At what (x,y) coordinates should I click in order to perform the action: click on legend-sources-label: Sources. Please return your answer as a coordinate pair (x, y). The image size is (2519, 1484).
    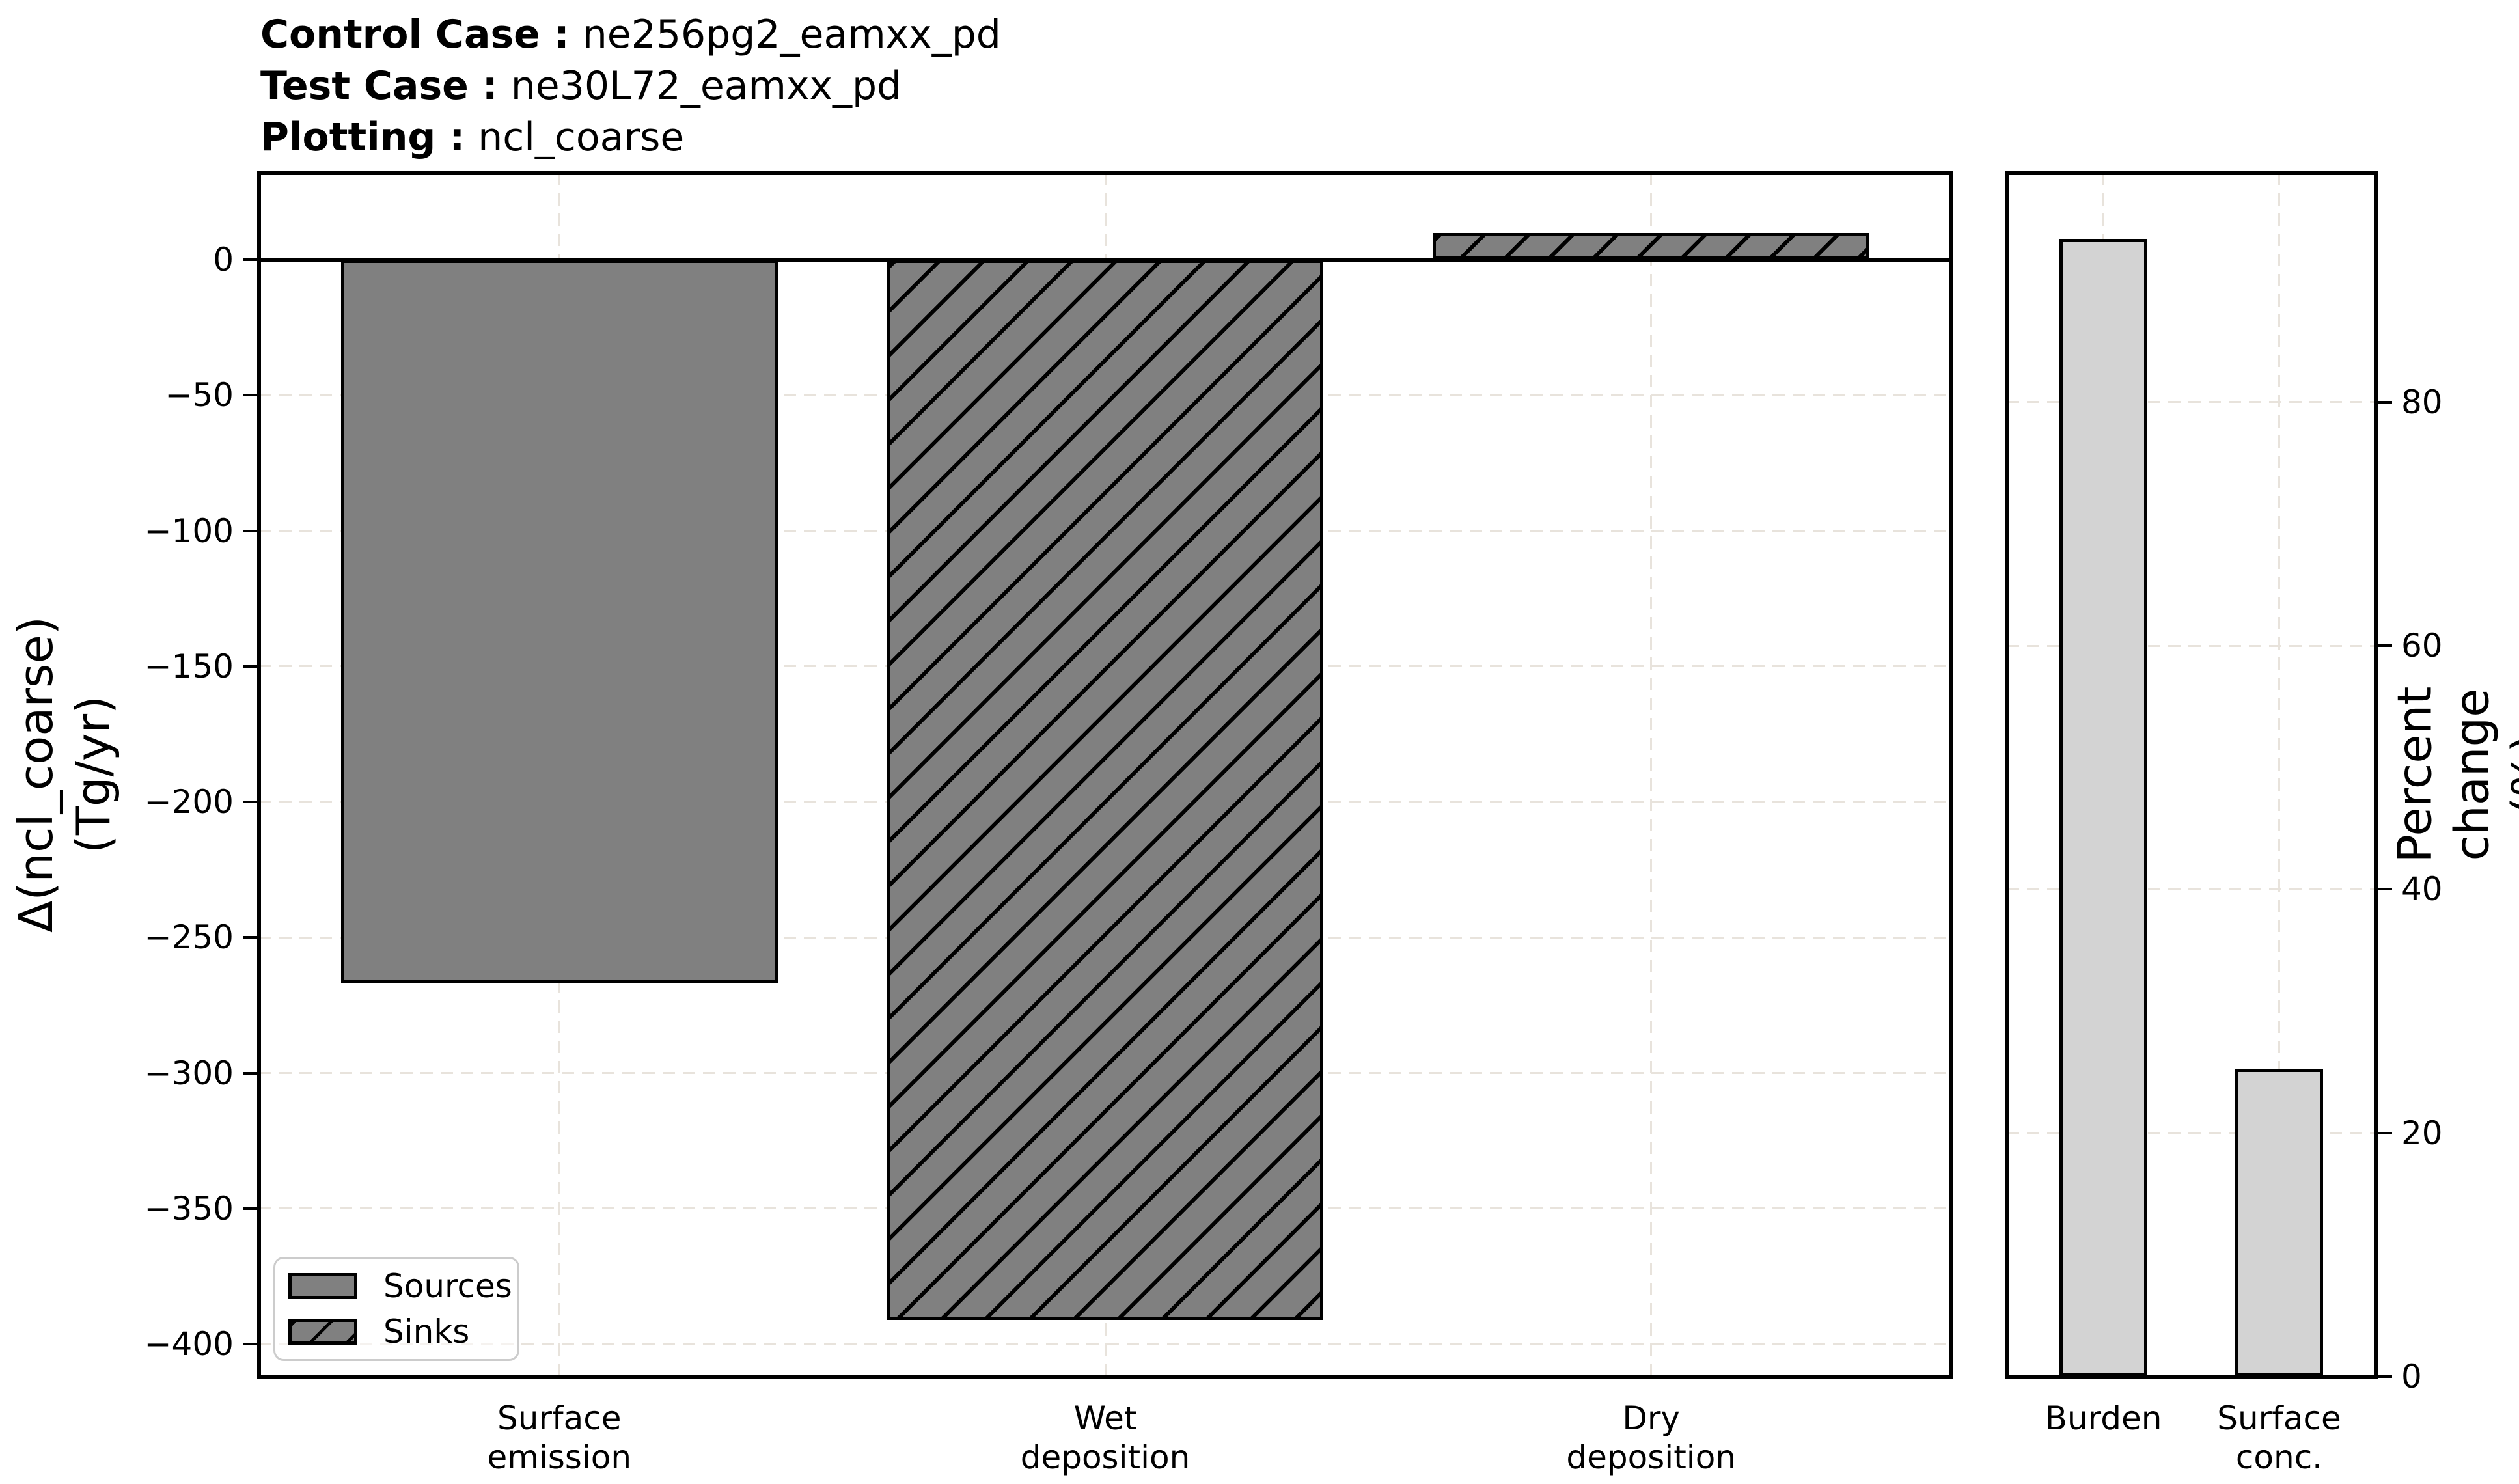
    Looking at the image, I should click on (447, 1286).